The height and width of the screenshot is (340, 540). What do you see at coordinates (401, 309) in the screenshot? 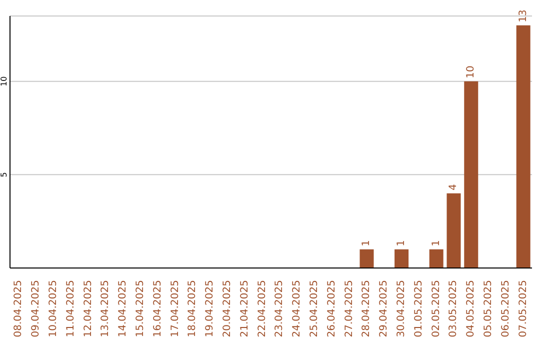
I see `x-tick-label: 30.04.2025` at bounding box center [401, 309].